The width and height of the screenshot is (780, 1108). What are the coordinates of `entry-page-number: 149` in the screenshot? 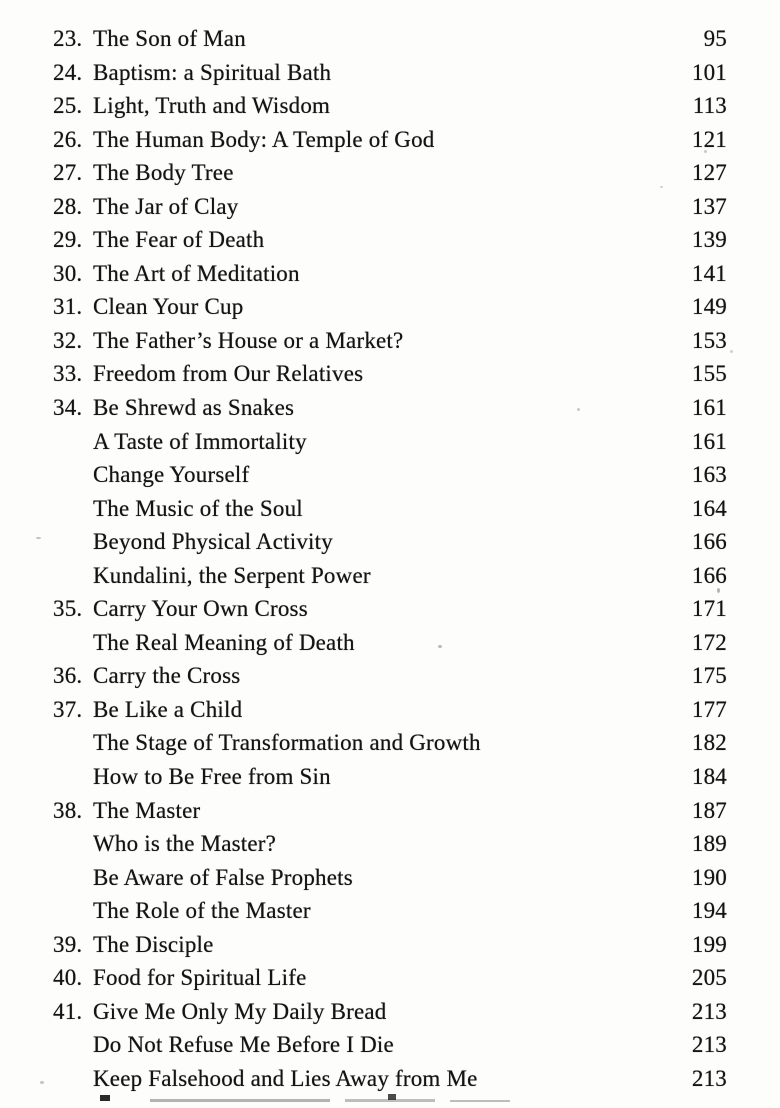 It's located at (709, 307).